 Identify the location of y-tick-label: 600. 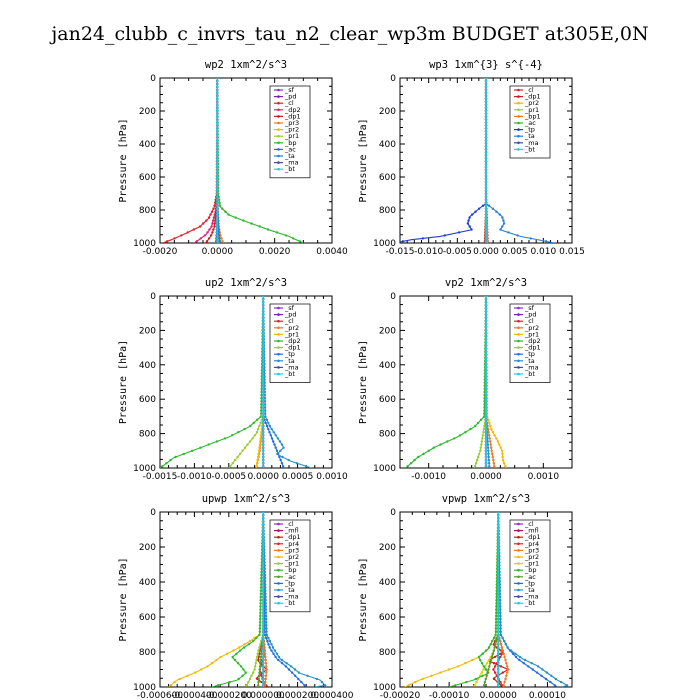
(387, 618).